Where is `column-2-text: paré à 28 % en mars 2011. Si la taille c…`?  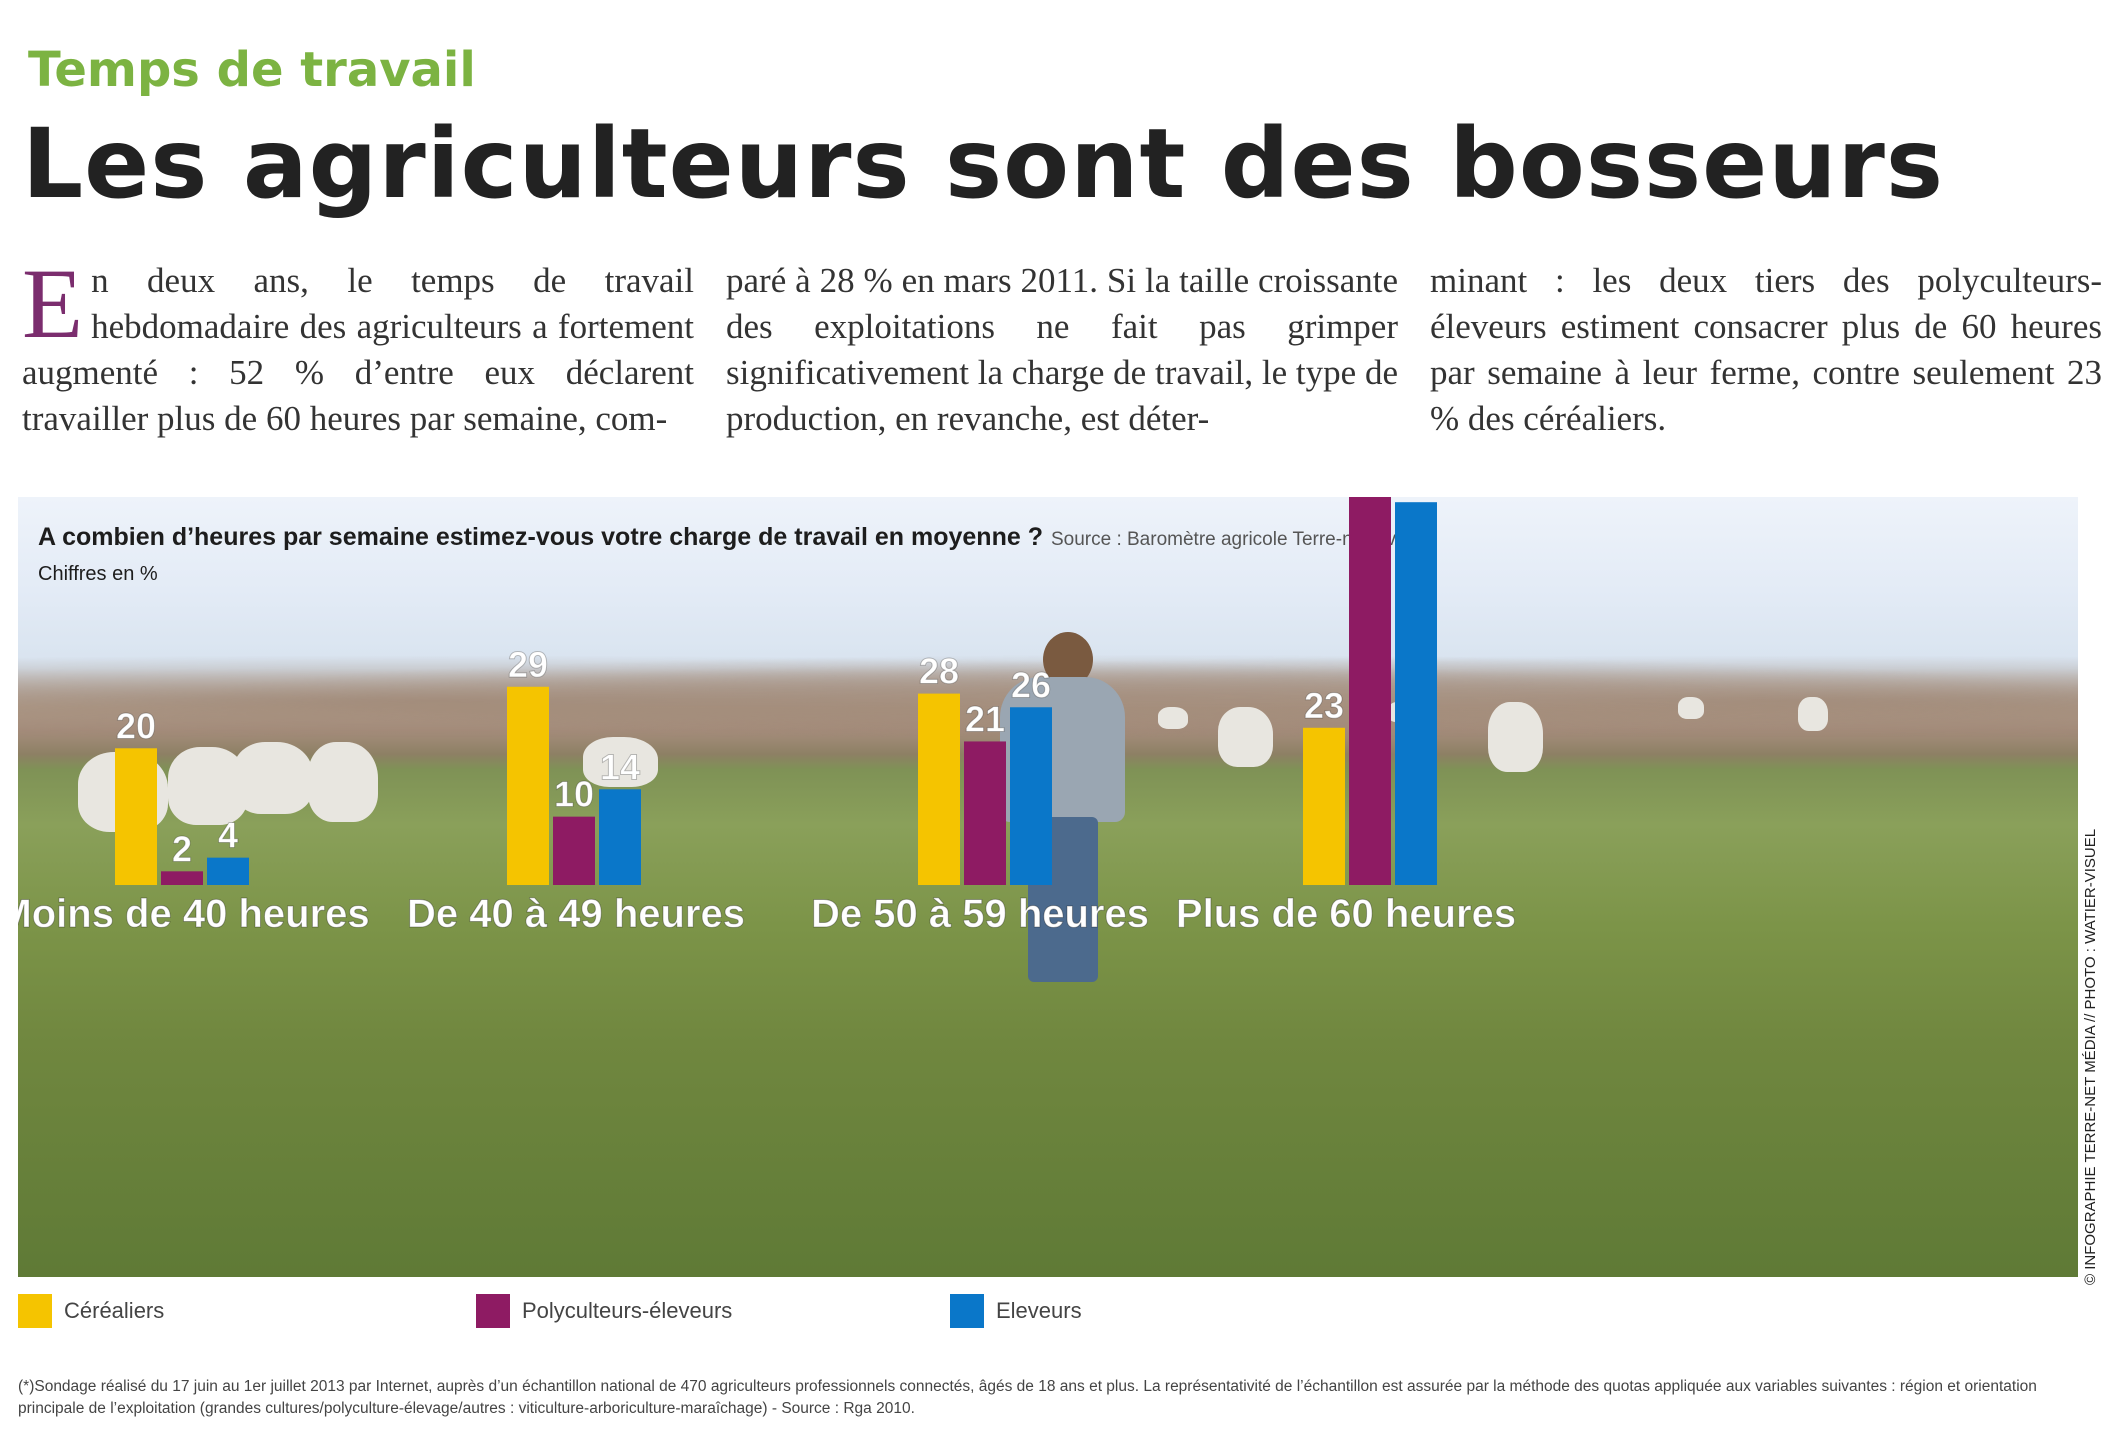 column-2-text: paré à 28 % en mars 2011. Si la taille c… is located at coordinates (1062, 349).